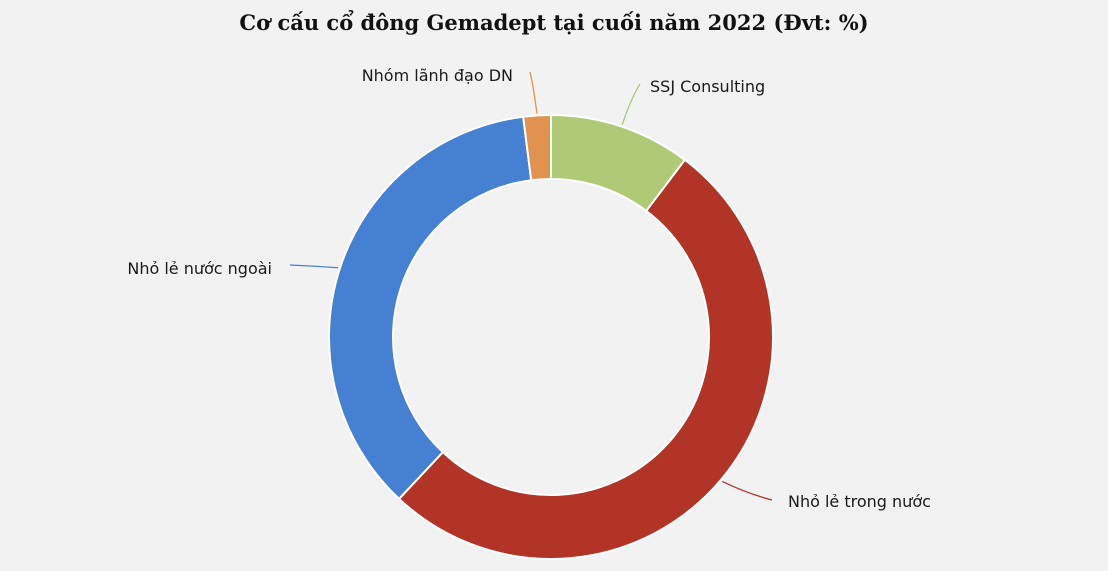 The image size is (1108, 571). Describe the element at coordinates (314, 266) in the screenshot. I see `leader-line-nho-le-nuoc-ngoai` at that location.